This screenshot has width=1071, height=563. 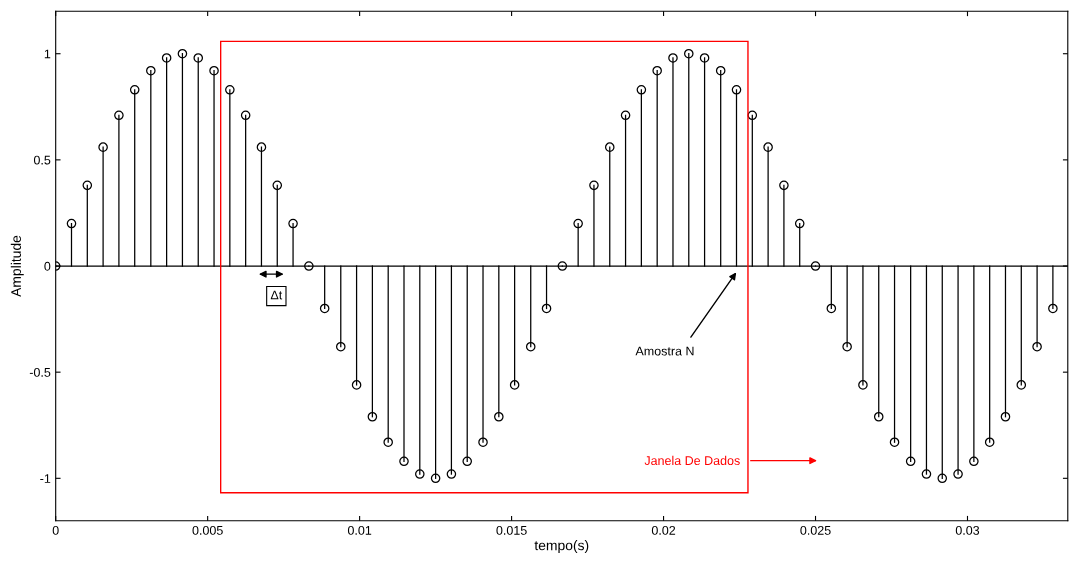 What do you see at coordinates (359, 530) in the screenshot?
I see `x-tick-label: 0.01` at bounding box center [359, 530].